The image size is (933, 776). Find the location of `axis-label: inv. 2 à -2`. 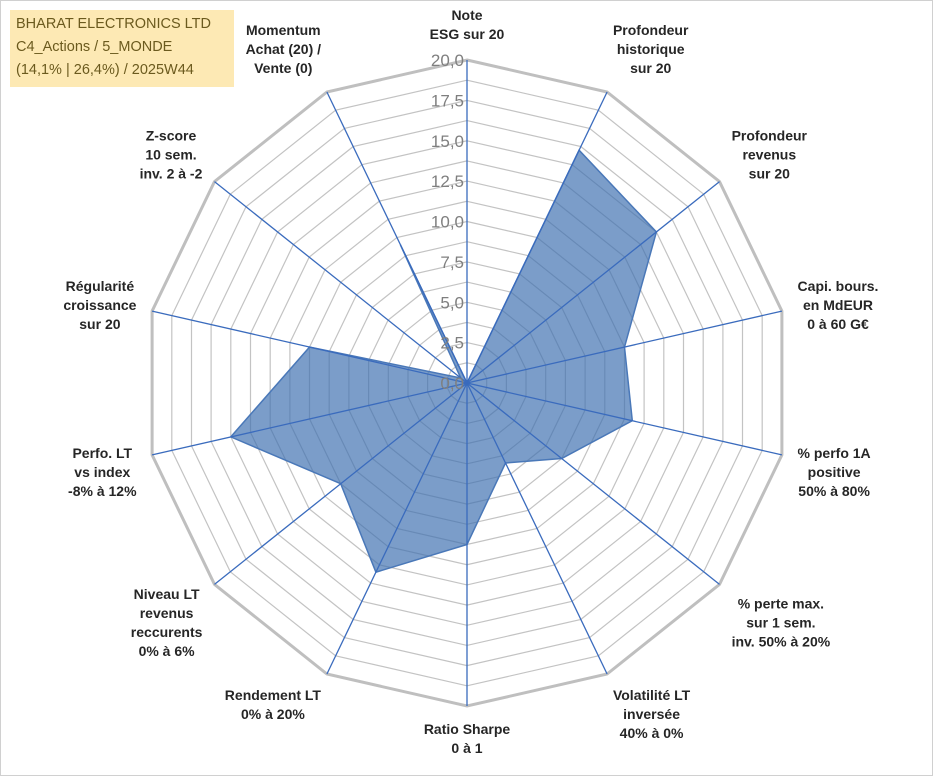

axis-label: inv. 2 à -2 is located at coordinates (171, 174).